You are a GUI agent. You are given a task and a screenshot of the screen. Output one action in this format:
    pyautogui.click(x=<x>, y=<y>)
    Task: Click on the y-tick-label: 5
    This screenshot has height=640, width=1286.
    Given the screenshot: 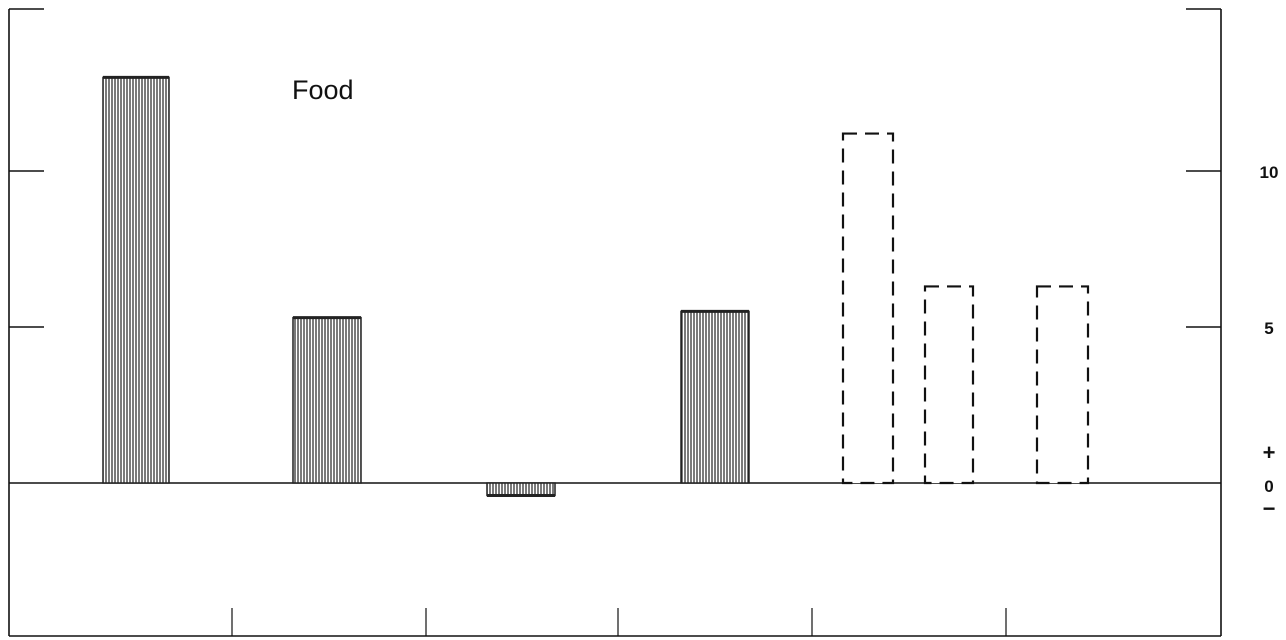 What is the action you would take?
    pyautogui.click(x=1268, y=328)
    